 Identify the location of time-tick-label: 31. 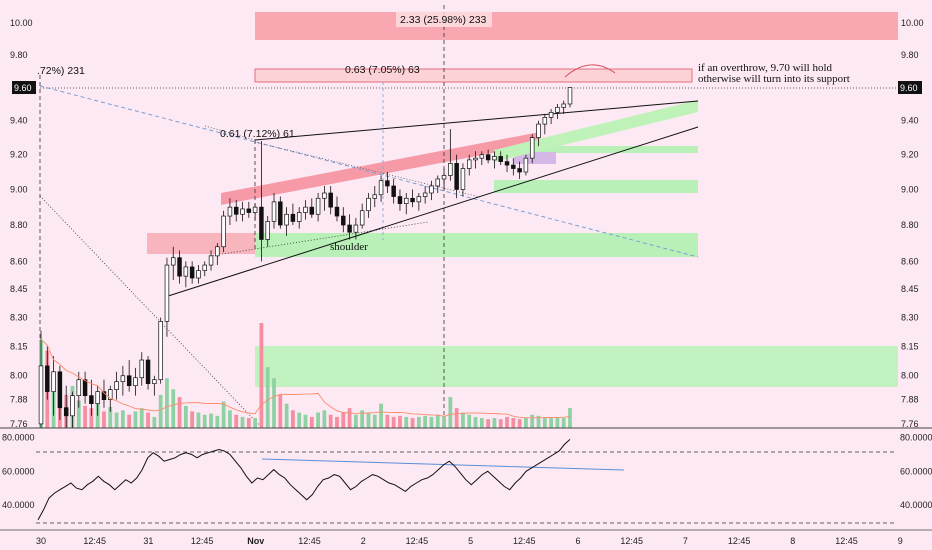
(148, 541).